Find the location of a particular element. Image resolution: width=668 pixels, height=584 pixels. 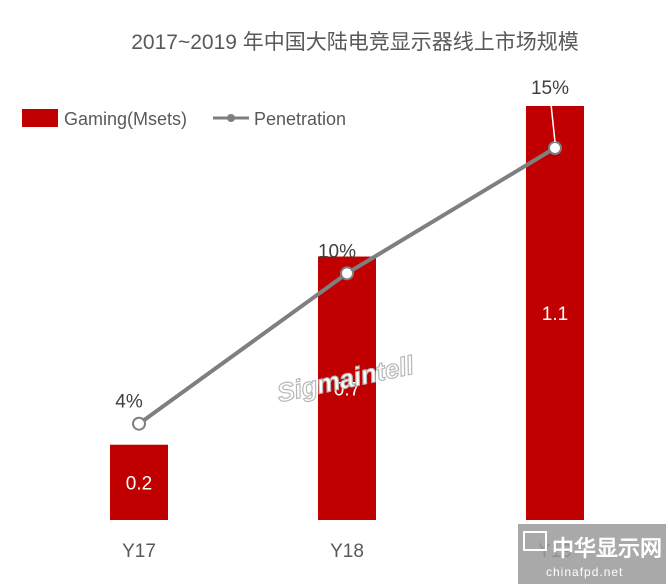

legend: Gaming(Msets) Penetration is located at coordinates (184, 119).